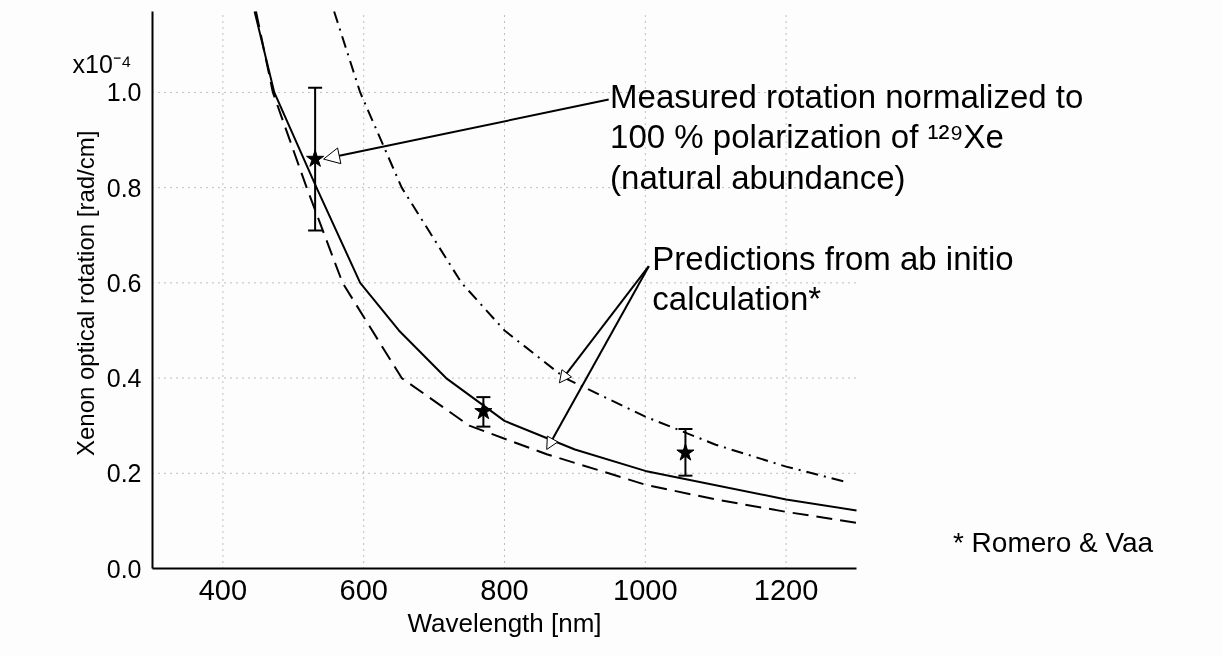 This screenshot has width=1223, height=656. What do you see at coordinates (833, 279) in the screenshot?
I see `annotation: Predictions from ab initio calculation*` at bounding box center [833, 279].